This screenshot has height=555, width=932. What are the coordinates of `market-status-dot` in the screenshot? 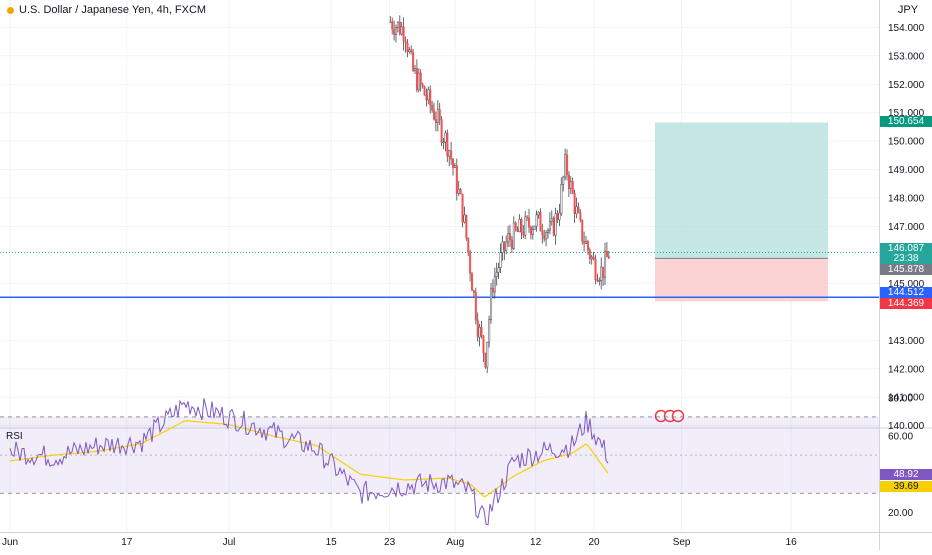 It's located at (10, 10).